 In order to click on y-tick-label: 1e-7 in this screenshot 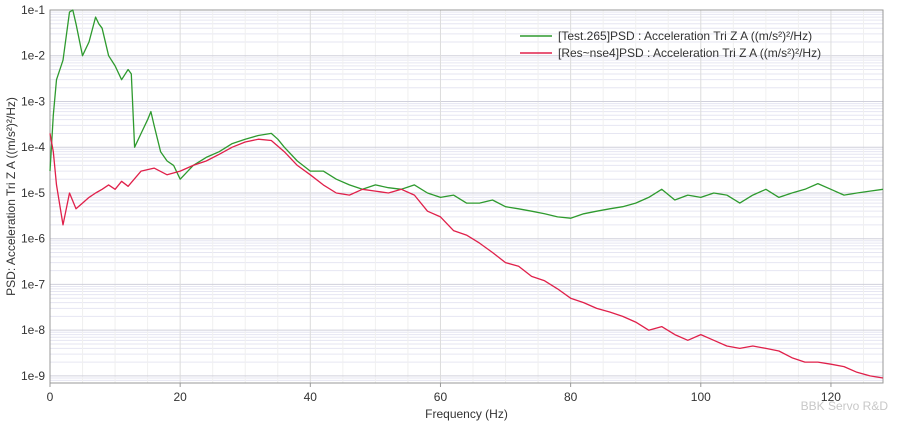, I will do `click(33, 284)`.